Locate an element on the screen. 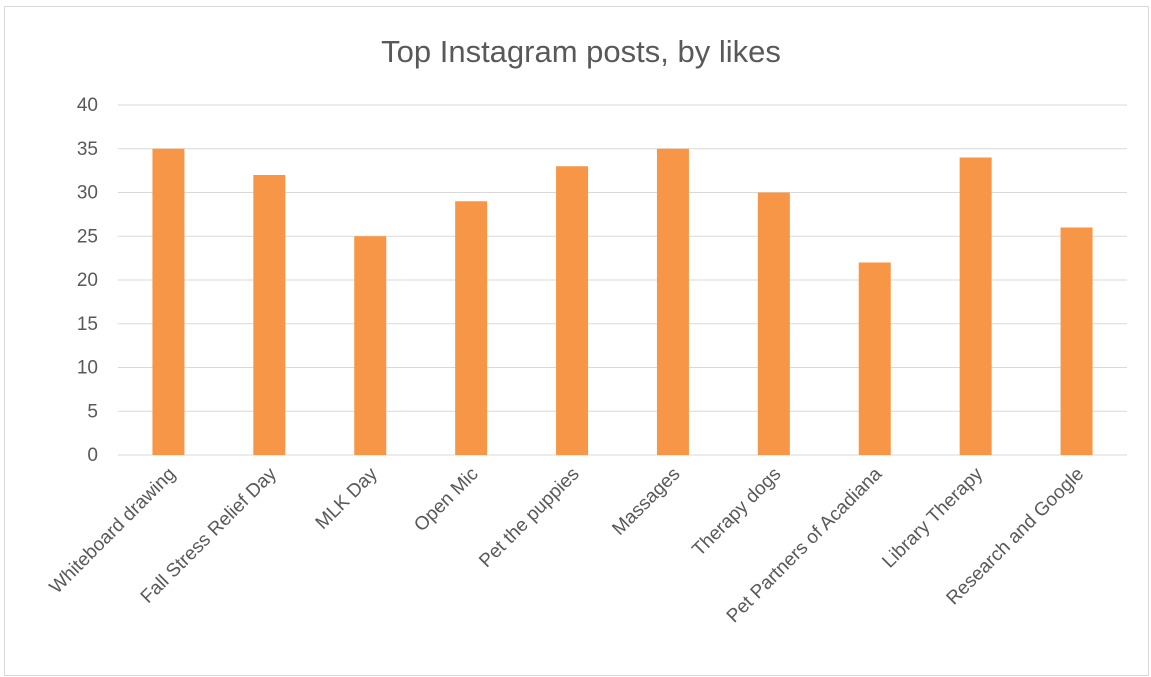 This screenshot has height=677, width=1151. y-tick-label: 40 is located at coordinates (87, 105).